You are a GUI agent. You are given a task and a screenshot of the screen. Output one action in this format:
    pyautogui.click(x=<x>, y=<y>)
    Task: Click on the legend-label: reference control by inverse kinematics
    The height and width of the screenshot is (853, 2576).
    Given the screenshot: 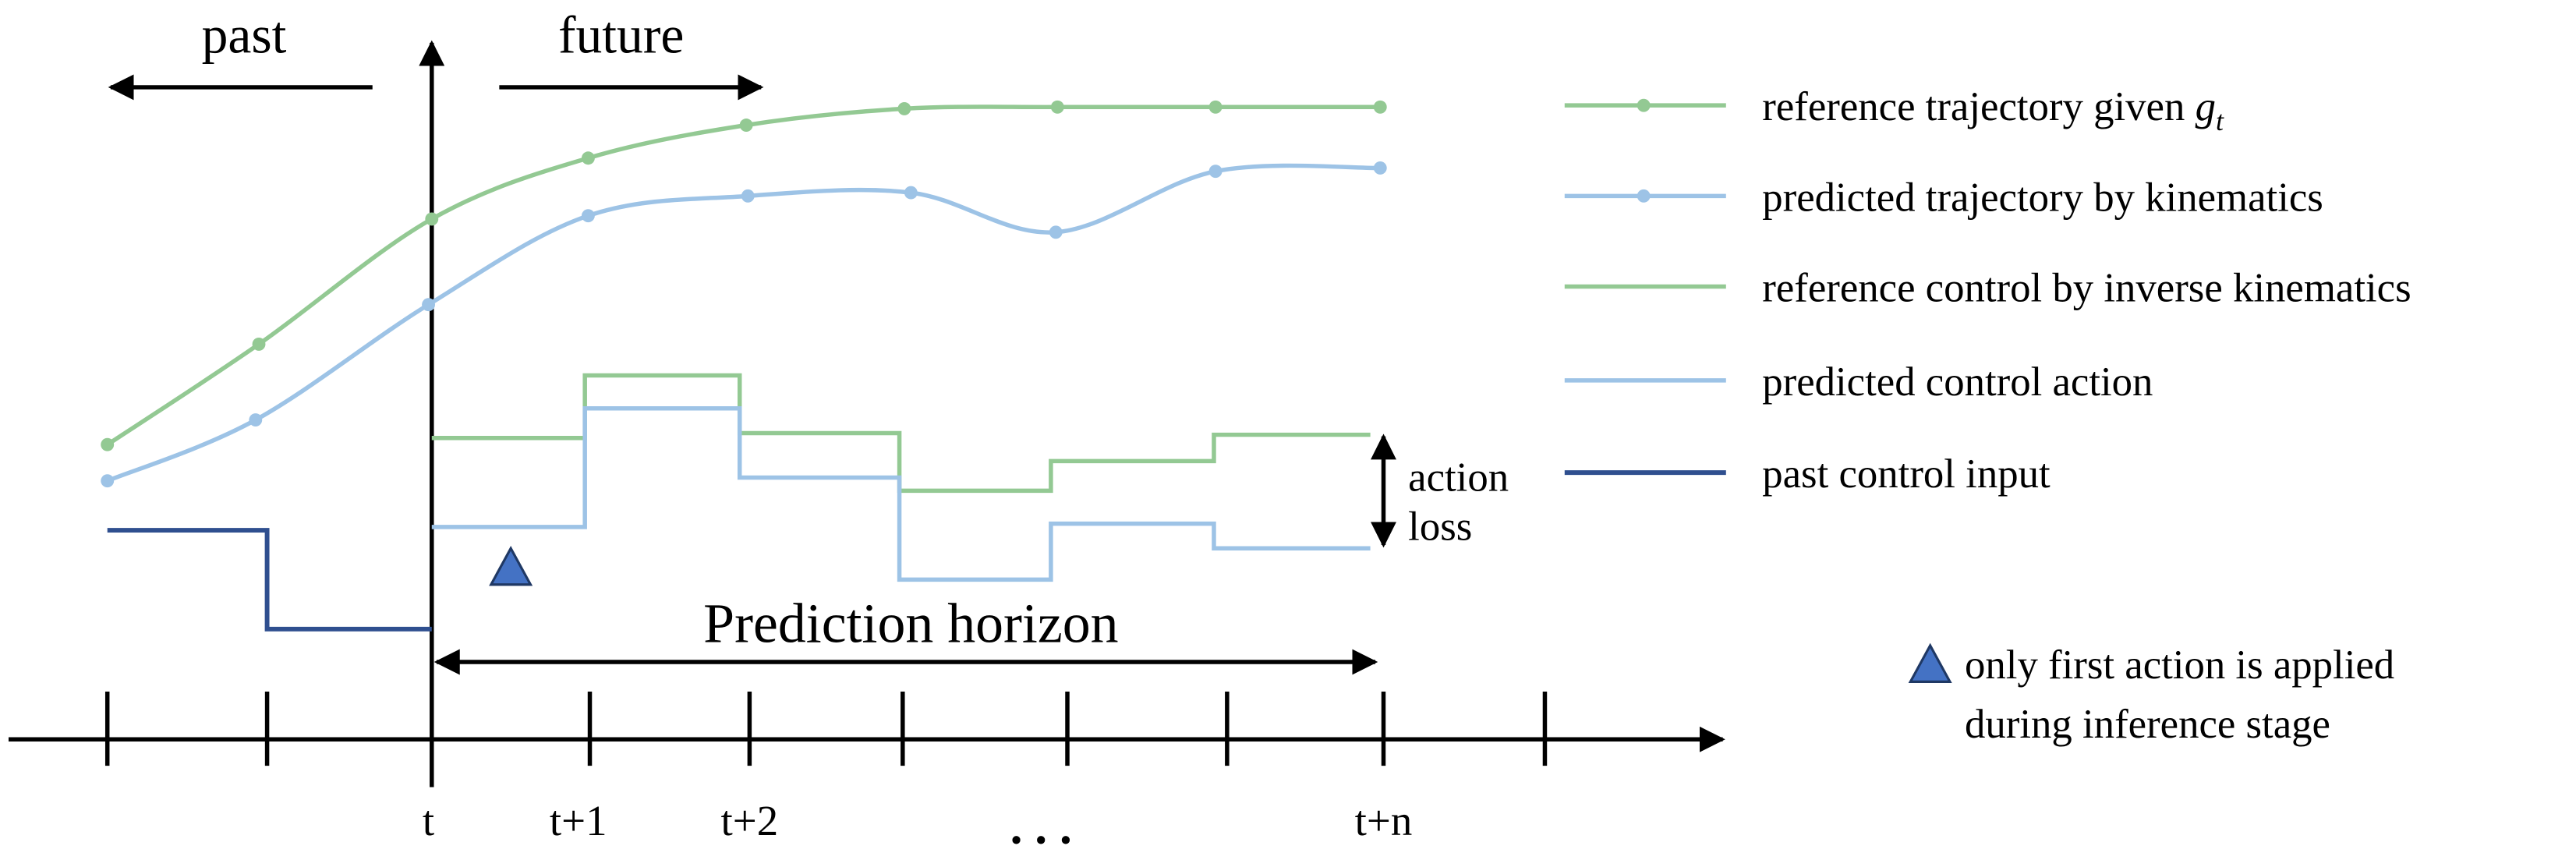 What is the action you would take?
    pyautogui.click(x=2086, y=287)
    